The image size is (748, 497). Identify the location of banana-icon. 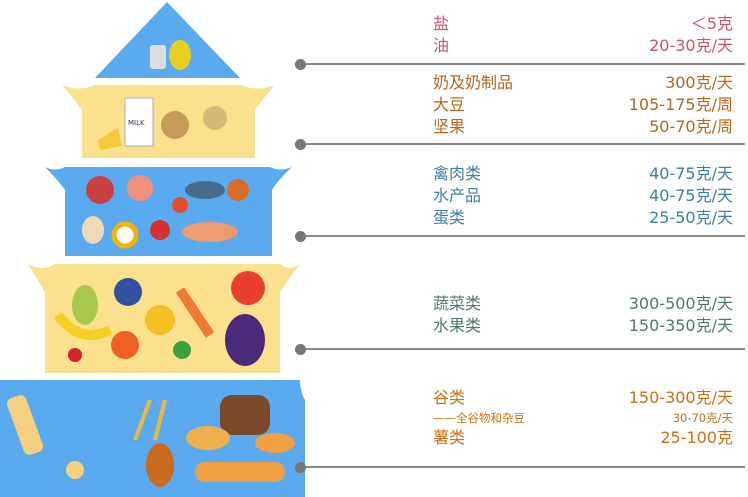
(83, 325).